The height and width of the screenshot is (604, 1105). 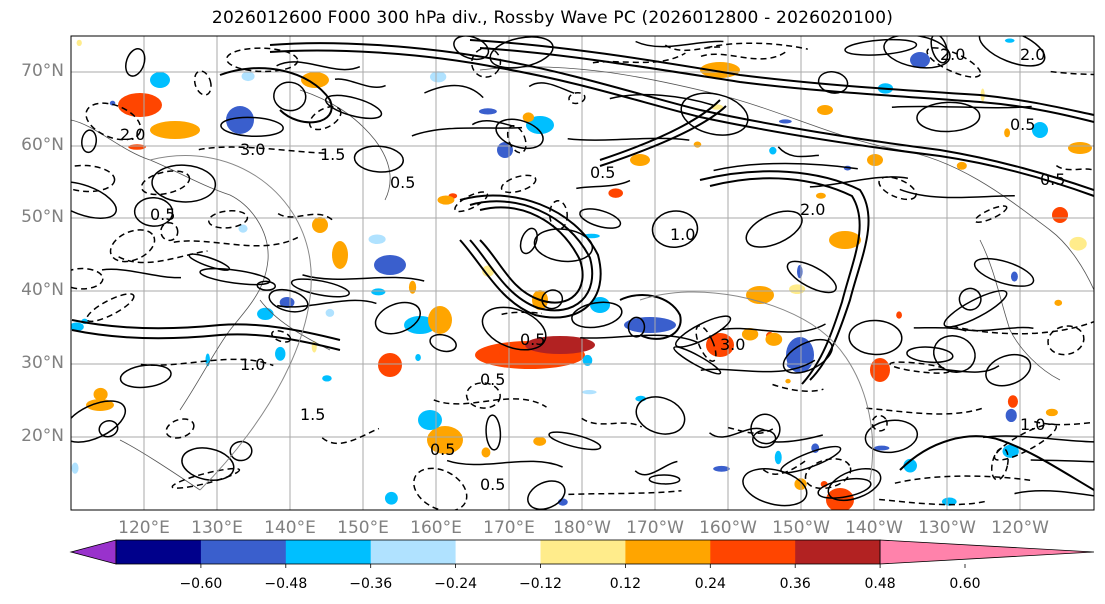 What do you see at coordinates (582, 528) in the screenshot?
I see `longitude-label: 180°W` at bounding box center [582, 528].